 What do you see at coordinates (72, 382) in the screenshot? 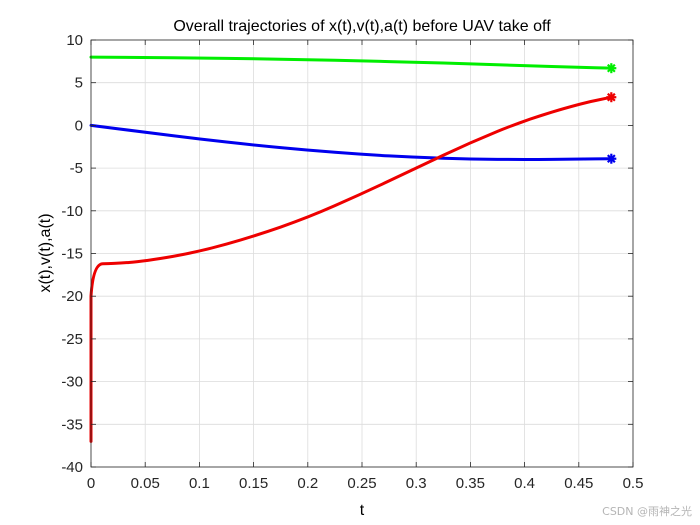
I see `y-tick-label: -30` at bounding box center [72, 382].